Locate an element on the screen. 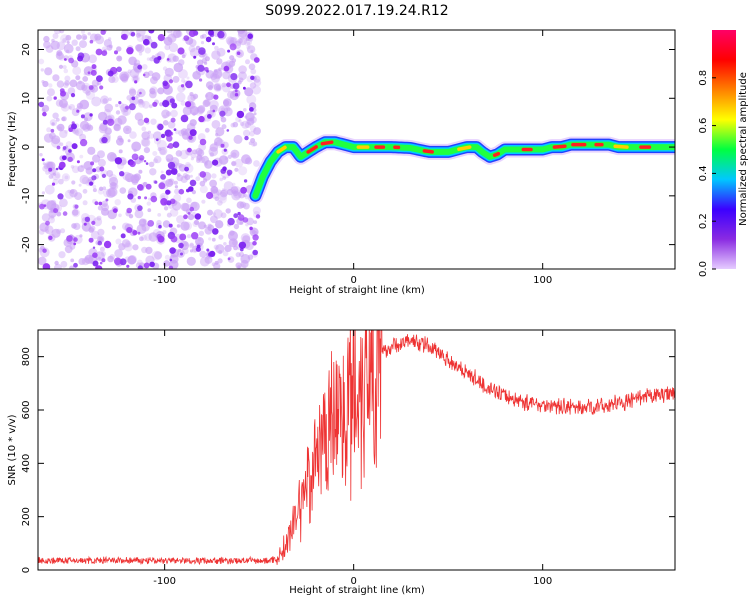  spectrogram-ridge is located at coordinates (461, 169).